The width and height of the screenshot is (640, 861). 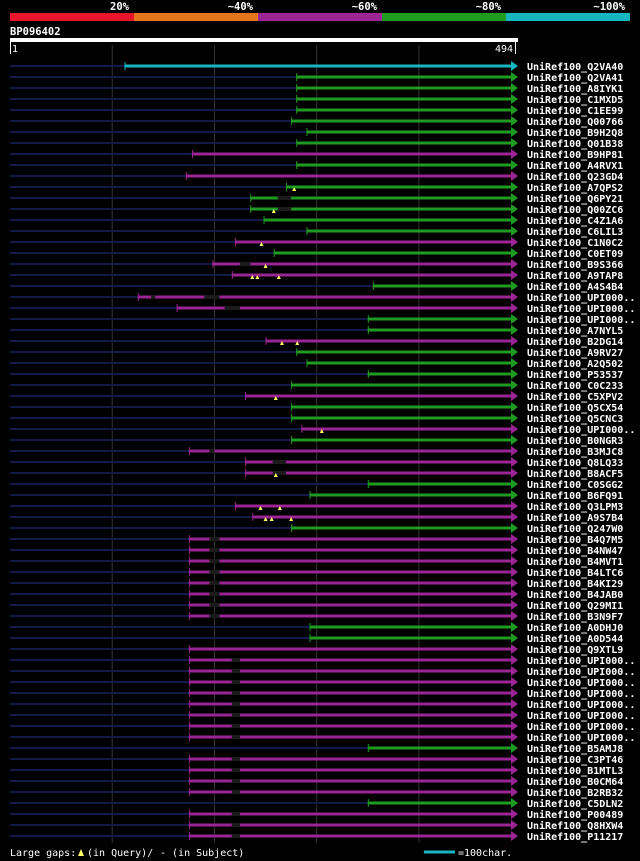 I want to click on legend-subject-label: - (in Subject), so click(x=202, y=853).